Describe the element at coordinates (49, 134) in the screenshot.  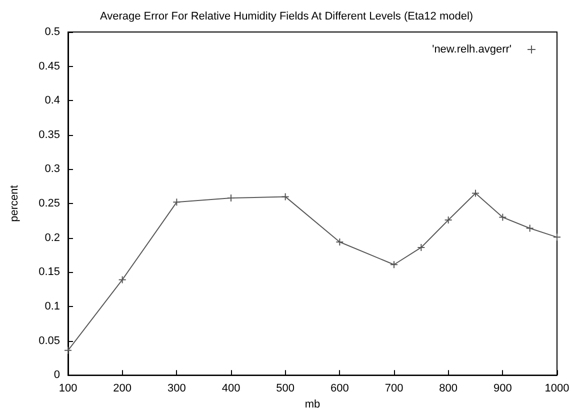
I see `y-tick-label: 0.35` at that location.